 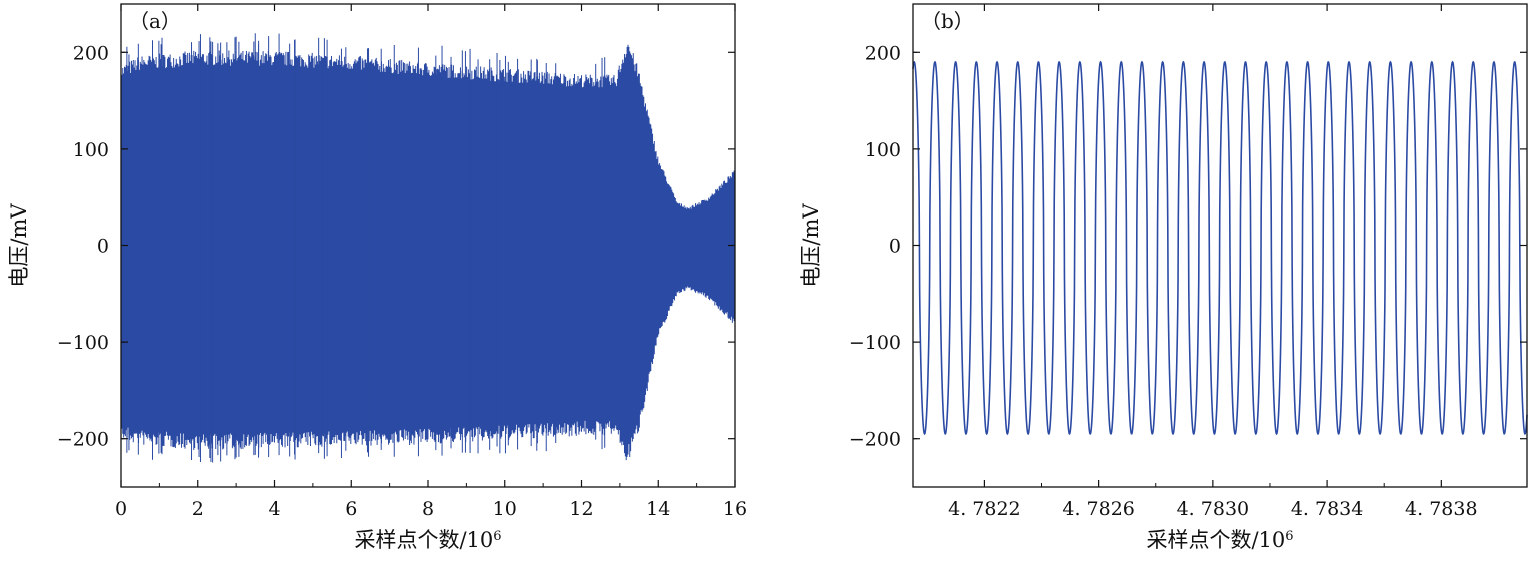 What do you see at coordinates (581, 509) in the screenshot?
I see `x-tick-label: 12` at bounding box center [581, 509].